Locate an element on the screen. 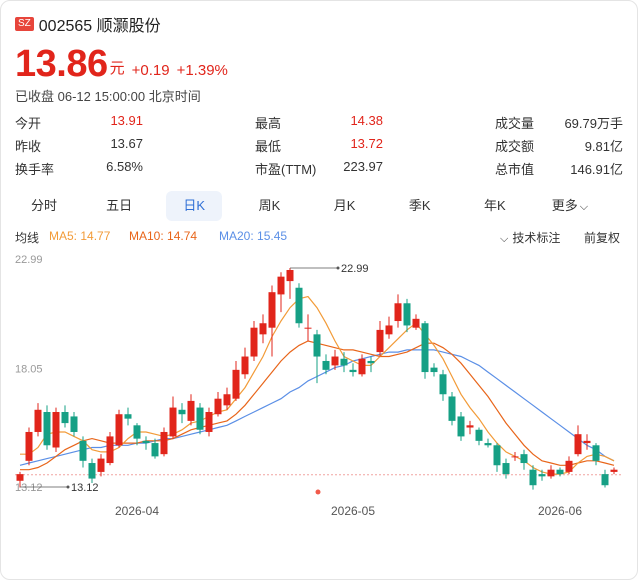 This screenshot has width=638, height=580. stock-header: SZ 002565 顺灏股份 is located at coordinates (88, 24).